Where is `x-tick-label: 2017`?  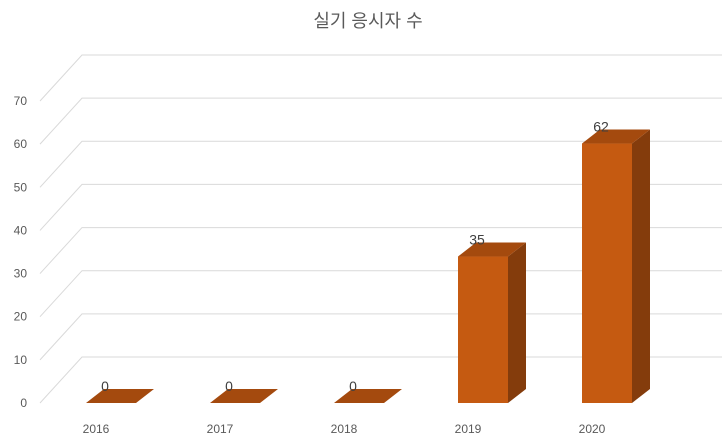
x-tick-label: 2017 is located at coordinates (220, 429).